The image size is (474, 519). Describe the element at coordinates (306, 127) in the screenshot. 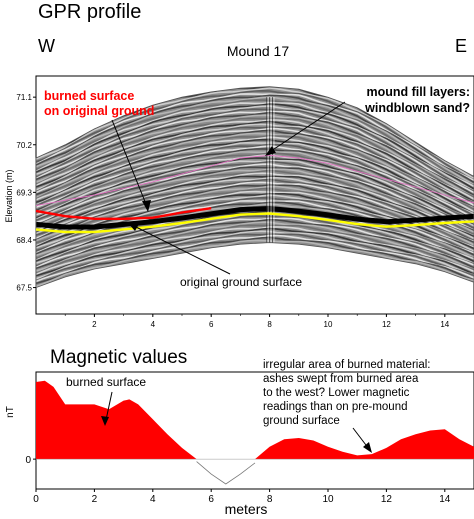

I see `annotation-mound-fill-arrow-line` at that location.